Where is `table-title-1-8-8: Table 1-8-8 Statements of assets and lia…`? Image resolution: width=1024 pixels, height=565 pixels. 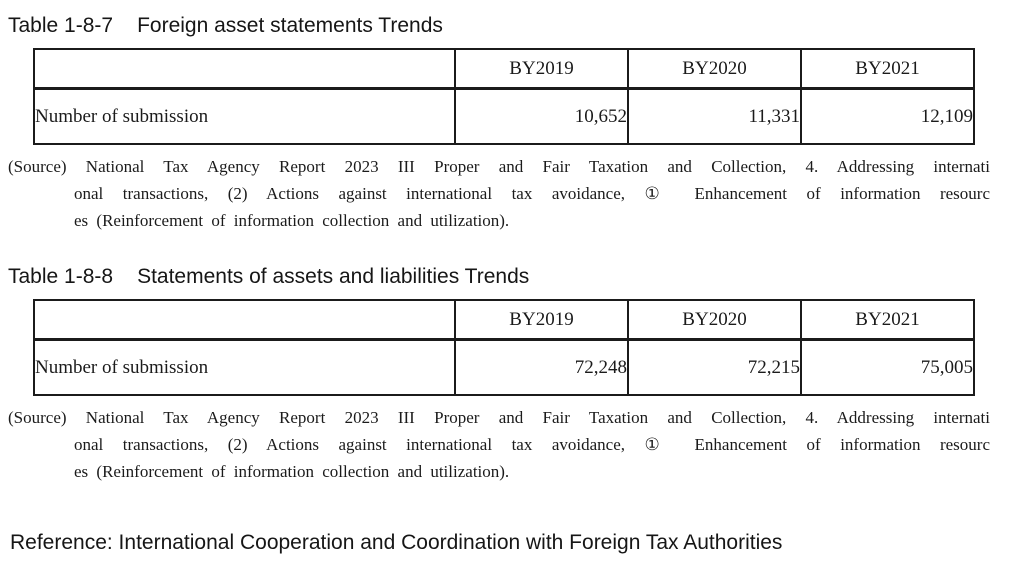
table-title-1-8-8: Table 1-8-8 Statements of assets and lia… is located at coordinates (516, 277).